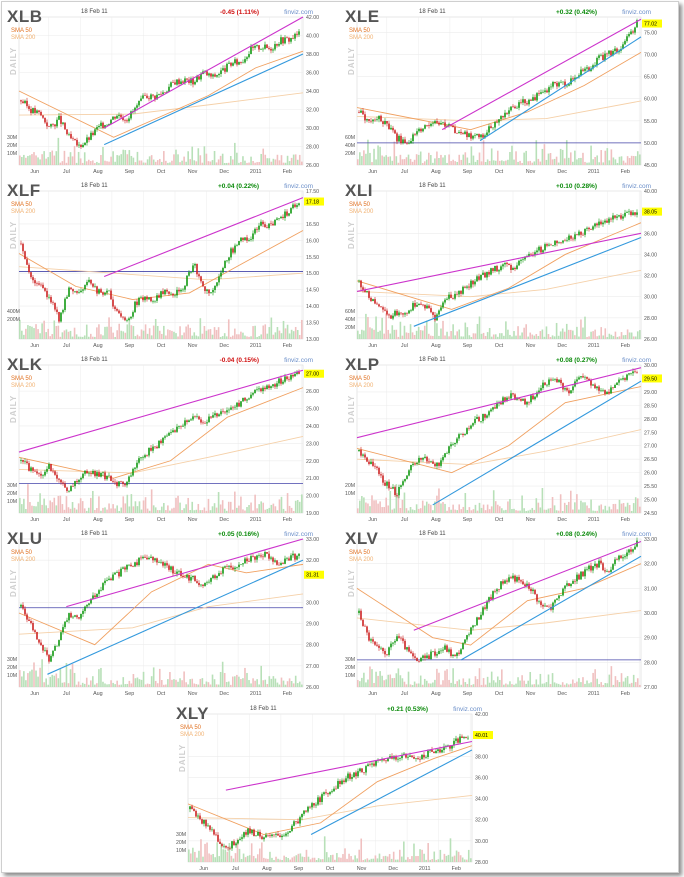 This screenshot has height=877, width=684. Describe the element at coordinates (312, 37) in the screenshot. I see `y-tick-label: 40.00` at that location.